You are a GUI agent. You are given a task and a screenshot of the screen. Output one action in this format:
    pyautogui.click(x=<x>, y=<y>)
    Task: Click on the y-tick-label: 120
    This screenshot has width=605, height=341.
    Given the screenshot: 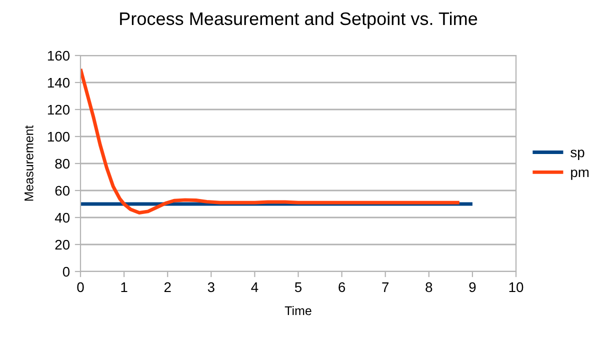 What is the action you would take?
    pyautogui.click(x=59, y=109)
    